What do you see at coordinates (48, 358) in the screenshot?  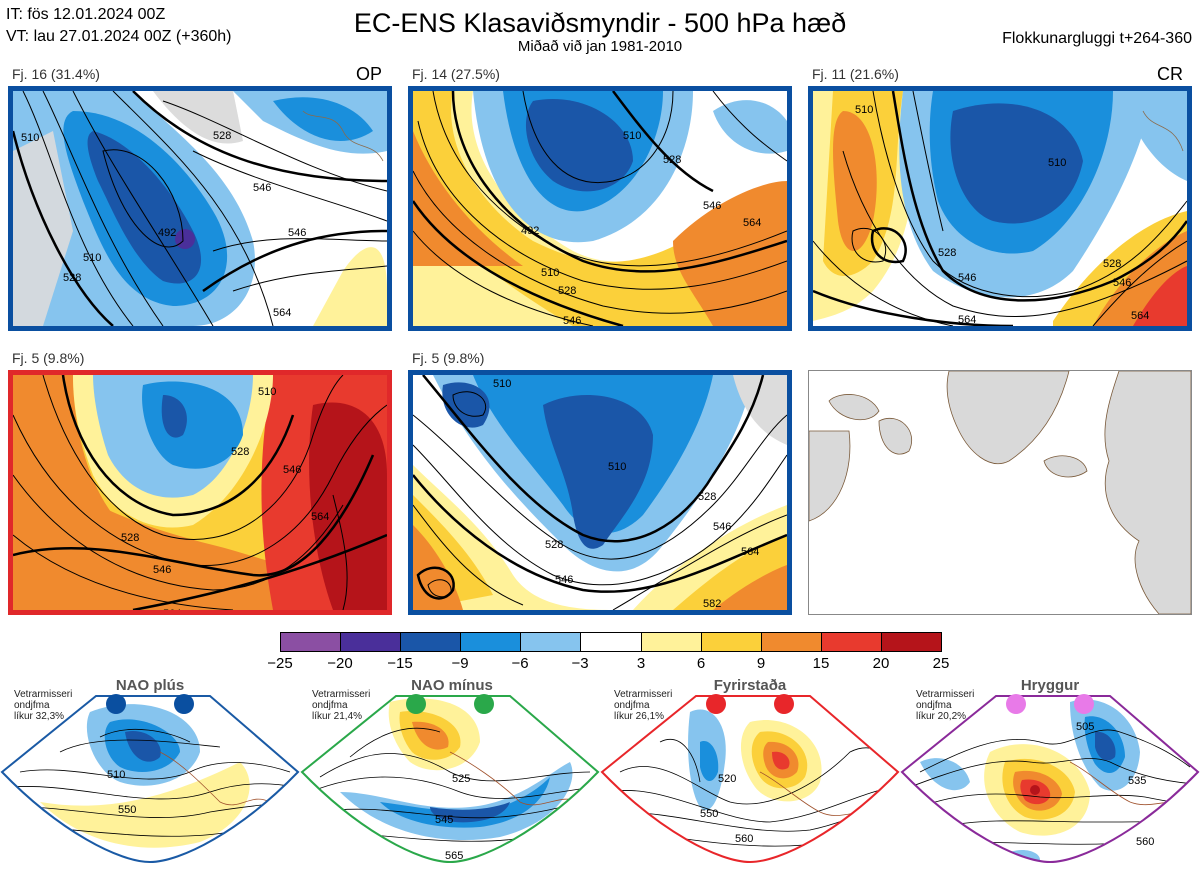 I see `panel-4-label: Fj. 5 (9.8%)` at bounding box center [48, 358].